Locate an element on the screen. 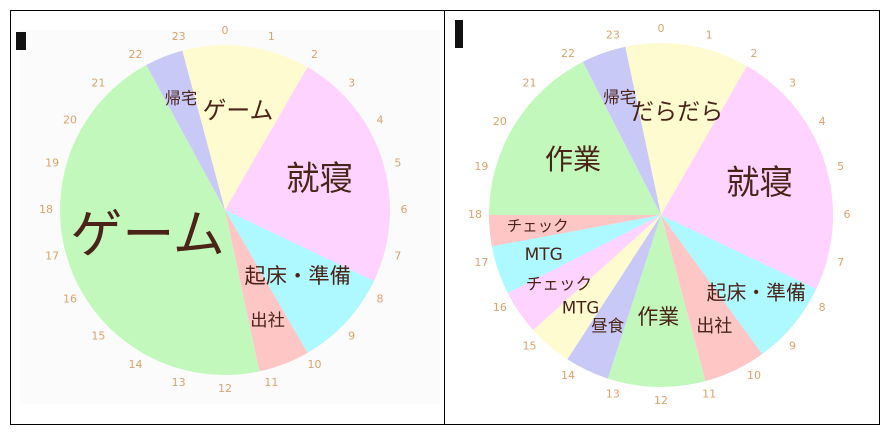 The image size is (890, 437). slice-label: だらだら is located at coordinates (677, 113).